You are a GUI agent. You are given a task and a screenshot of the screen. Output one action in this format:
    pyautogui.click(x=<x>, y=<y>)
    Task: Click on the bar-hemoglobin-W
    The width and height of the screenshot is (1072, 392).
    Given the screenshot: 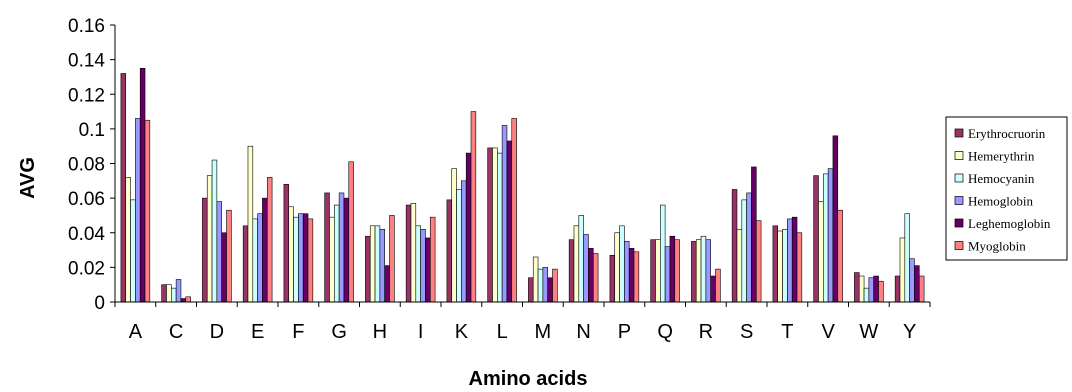 What is the action you would take?
    pyautogui.click(x=871, y=290)
    